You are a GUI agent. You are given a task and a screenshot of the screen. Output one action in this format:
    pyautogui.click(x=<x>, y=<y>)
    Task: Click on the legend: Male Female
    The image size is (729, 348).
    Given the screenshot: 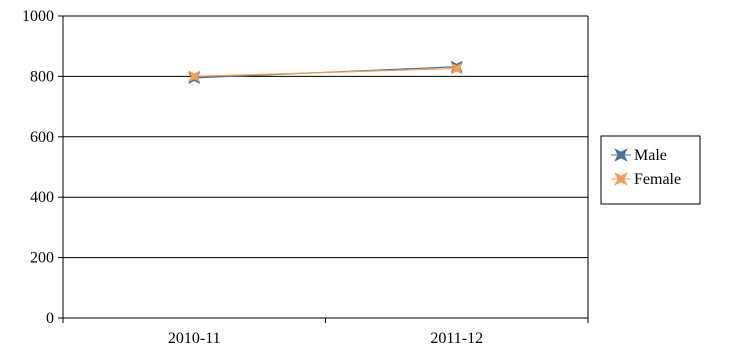 What is the action you would take?
    pyautogui.click(x=650, y=170)
    